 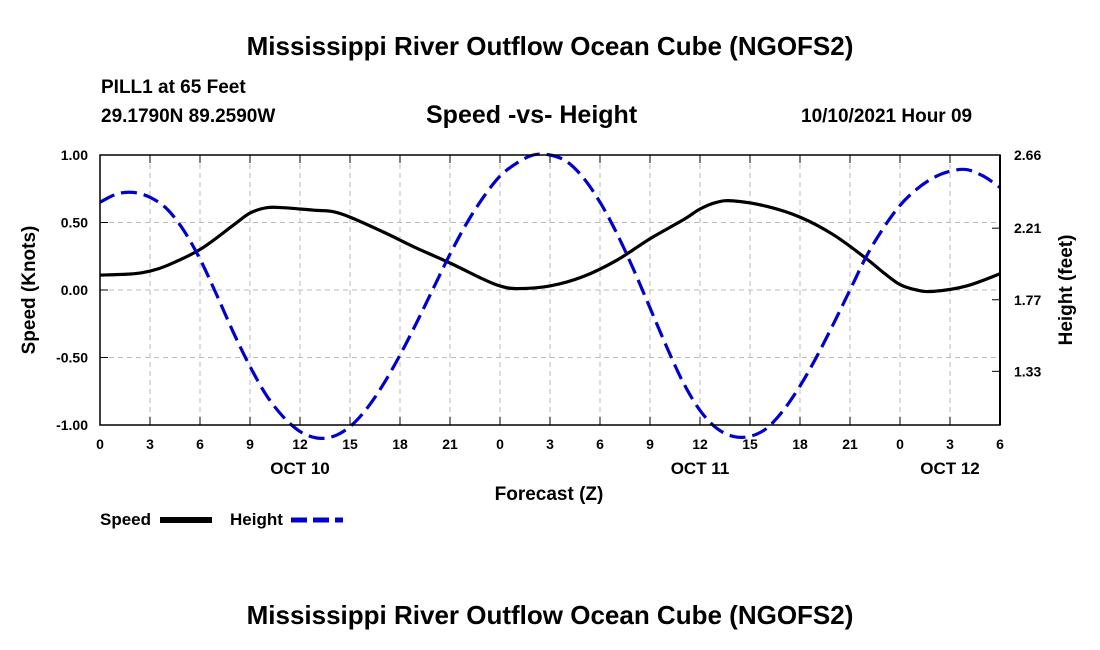 I want to click on y2-tick-label: 1.77, so click(x=1027, y=300).